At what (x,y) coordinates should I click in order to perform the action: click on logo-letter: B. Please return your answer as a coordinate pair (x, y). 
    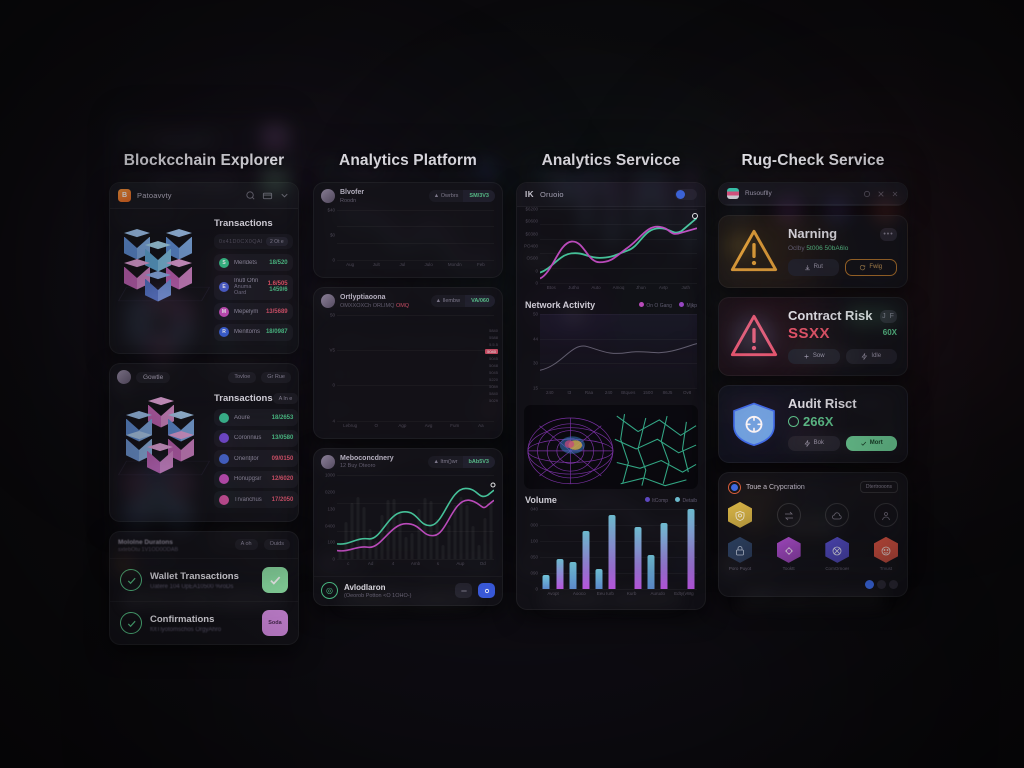
    Looking at the image, I should click on (124, 195).